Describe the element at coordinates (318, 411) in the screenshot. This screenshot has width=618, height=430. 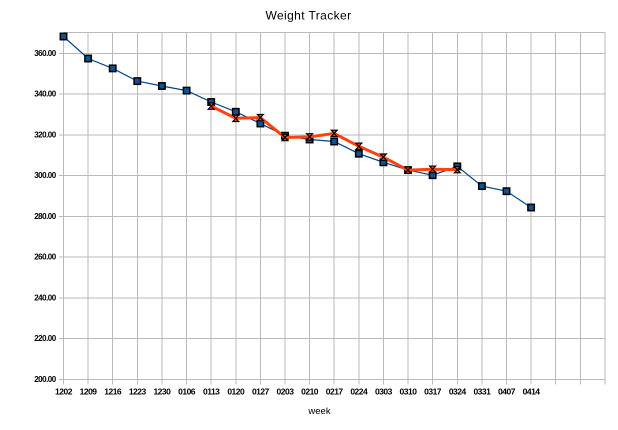
I see `svg-text: week` at that location.